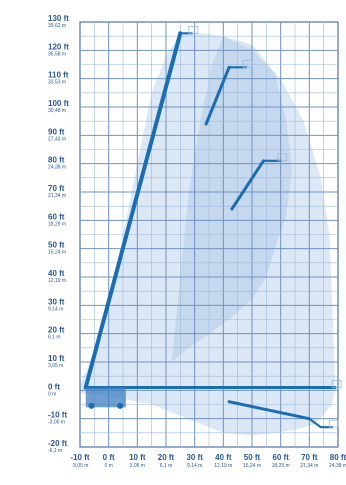  What do you see at coordinates (57, 281) in the screenshot?
I see `y-tick-label-m: 12,19 m` at bounding box center [57, 281].